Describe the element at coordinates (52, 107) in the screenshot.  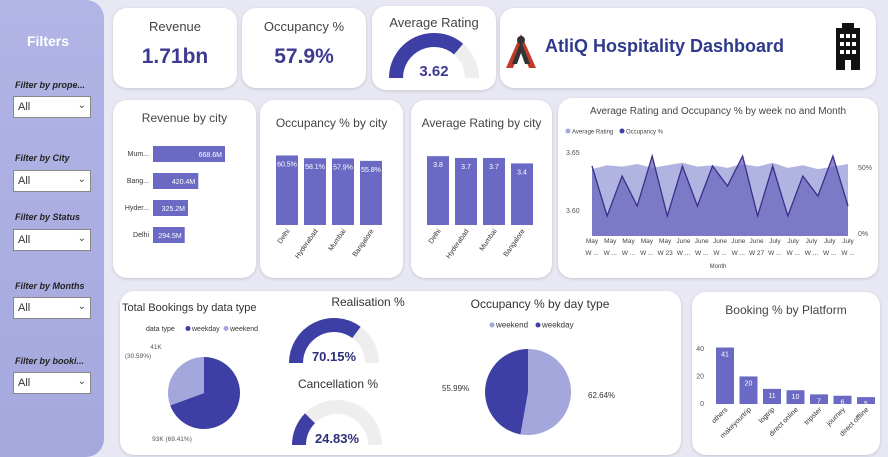
I see `filter-property-select: All ⌄` at that location.